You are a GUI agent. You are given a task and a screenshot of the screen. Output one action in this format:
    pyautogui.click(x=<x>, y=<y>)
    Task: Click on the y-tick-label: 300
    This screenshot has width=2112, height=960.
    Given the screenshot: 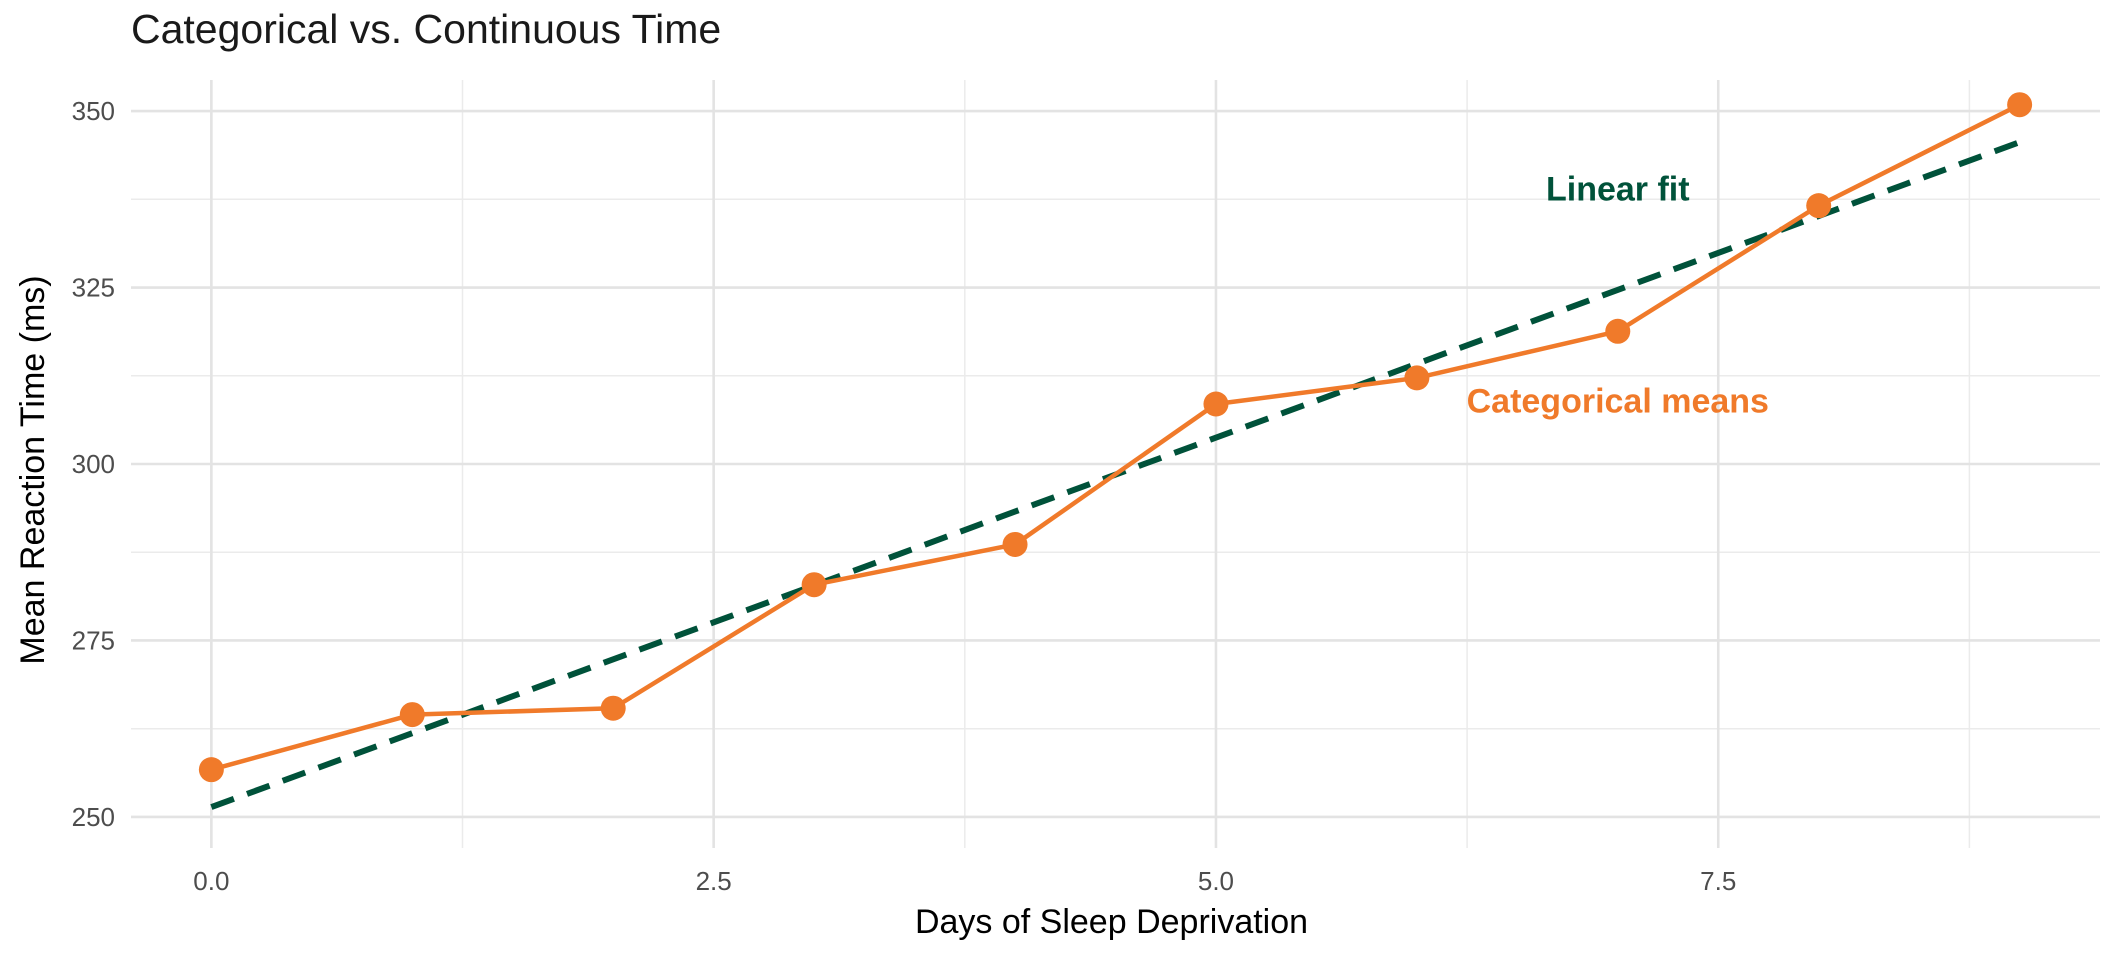 What is the action you would take?
    pyautogui.click(x=93, y=464)
    